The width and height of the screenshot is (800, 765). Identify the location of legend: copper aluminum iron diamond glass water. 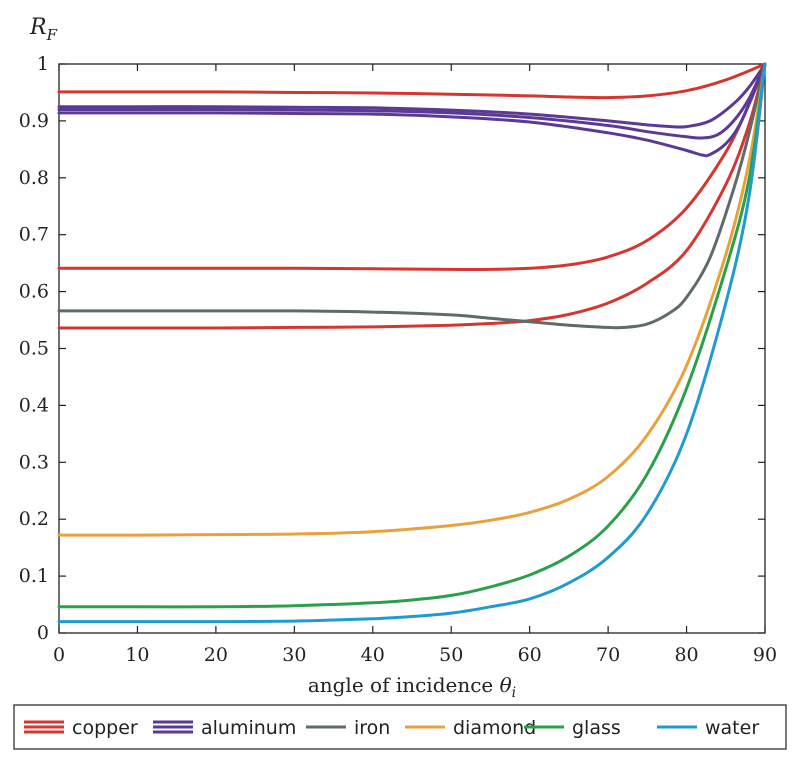
(391, 728).